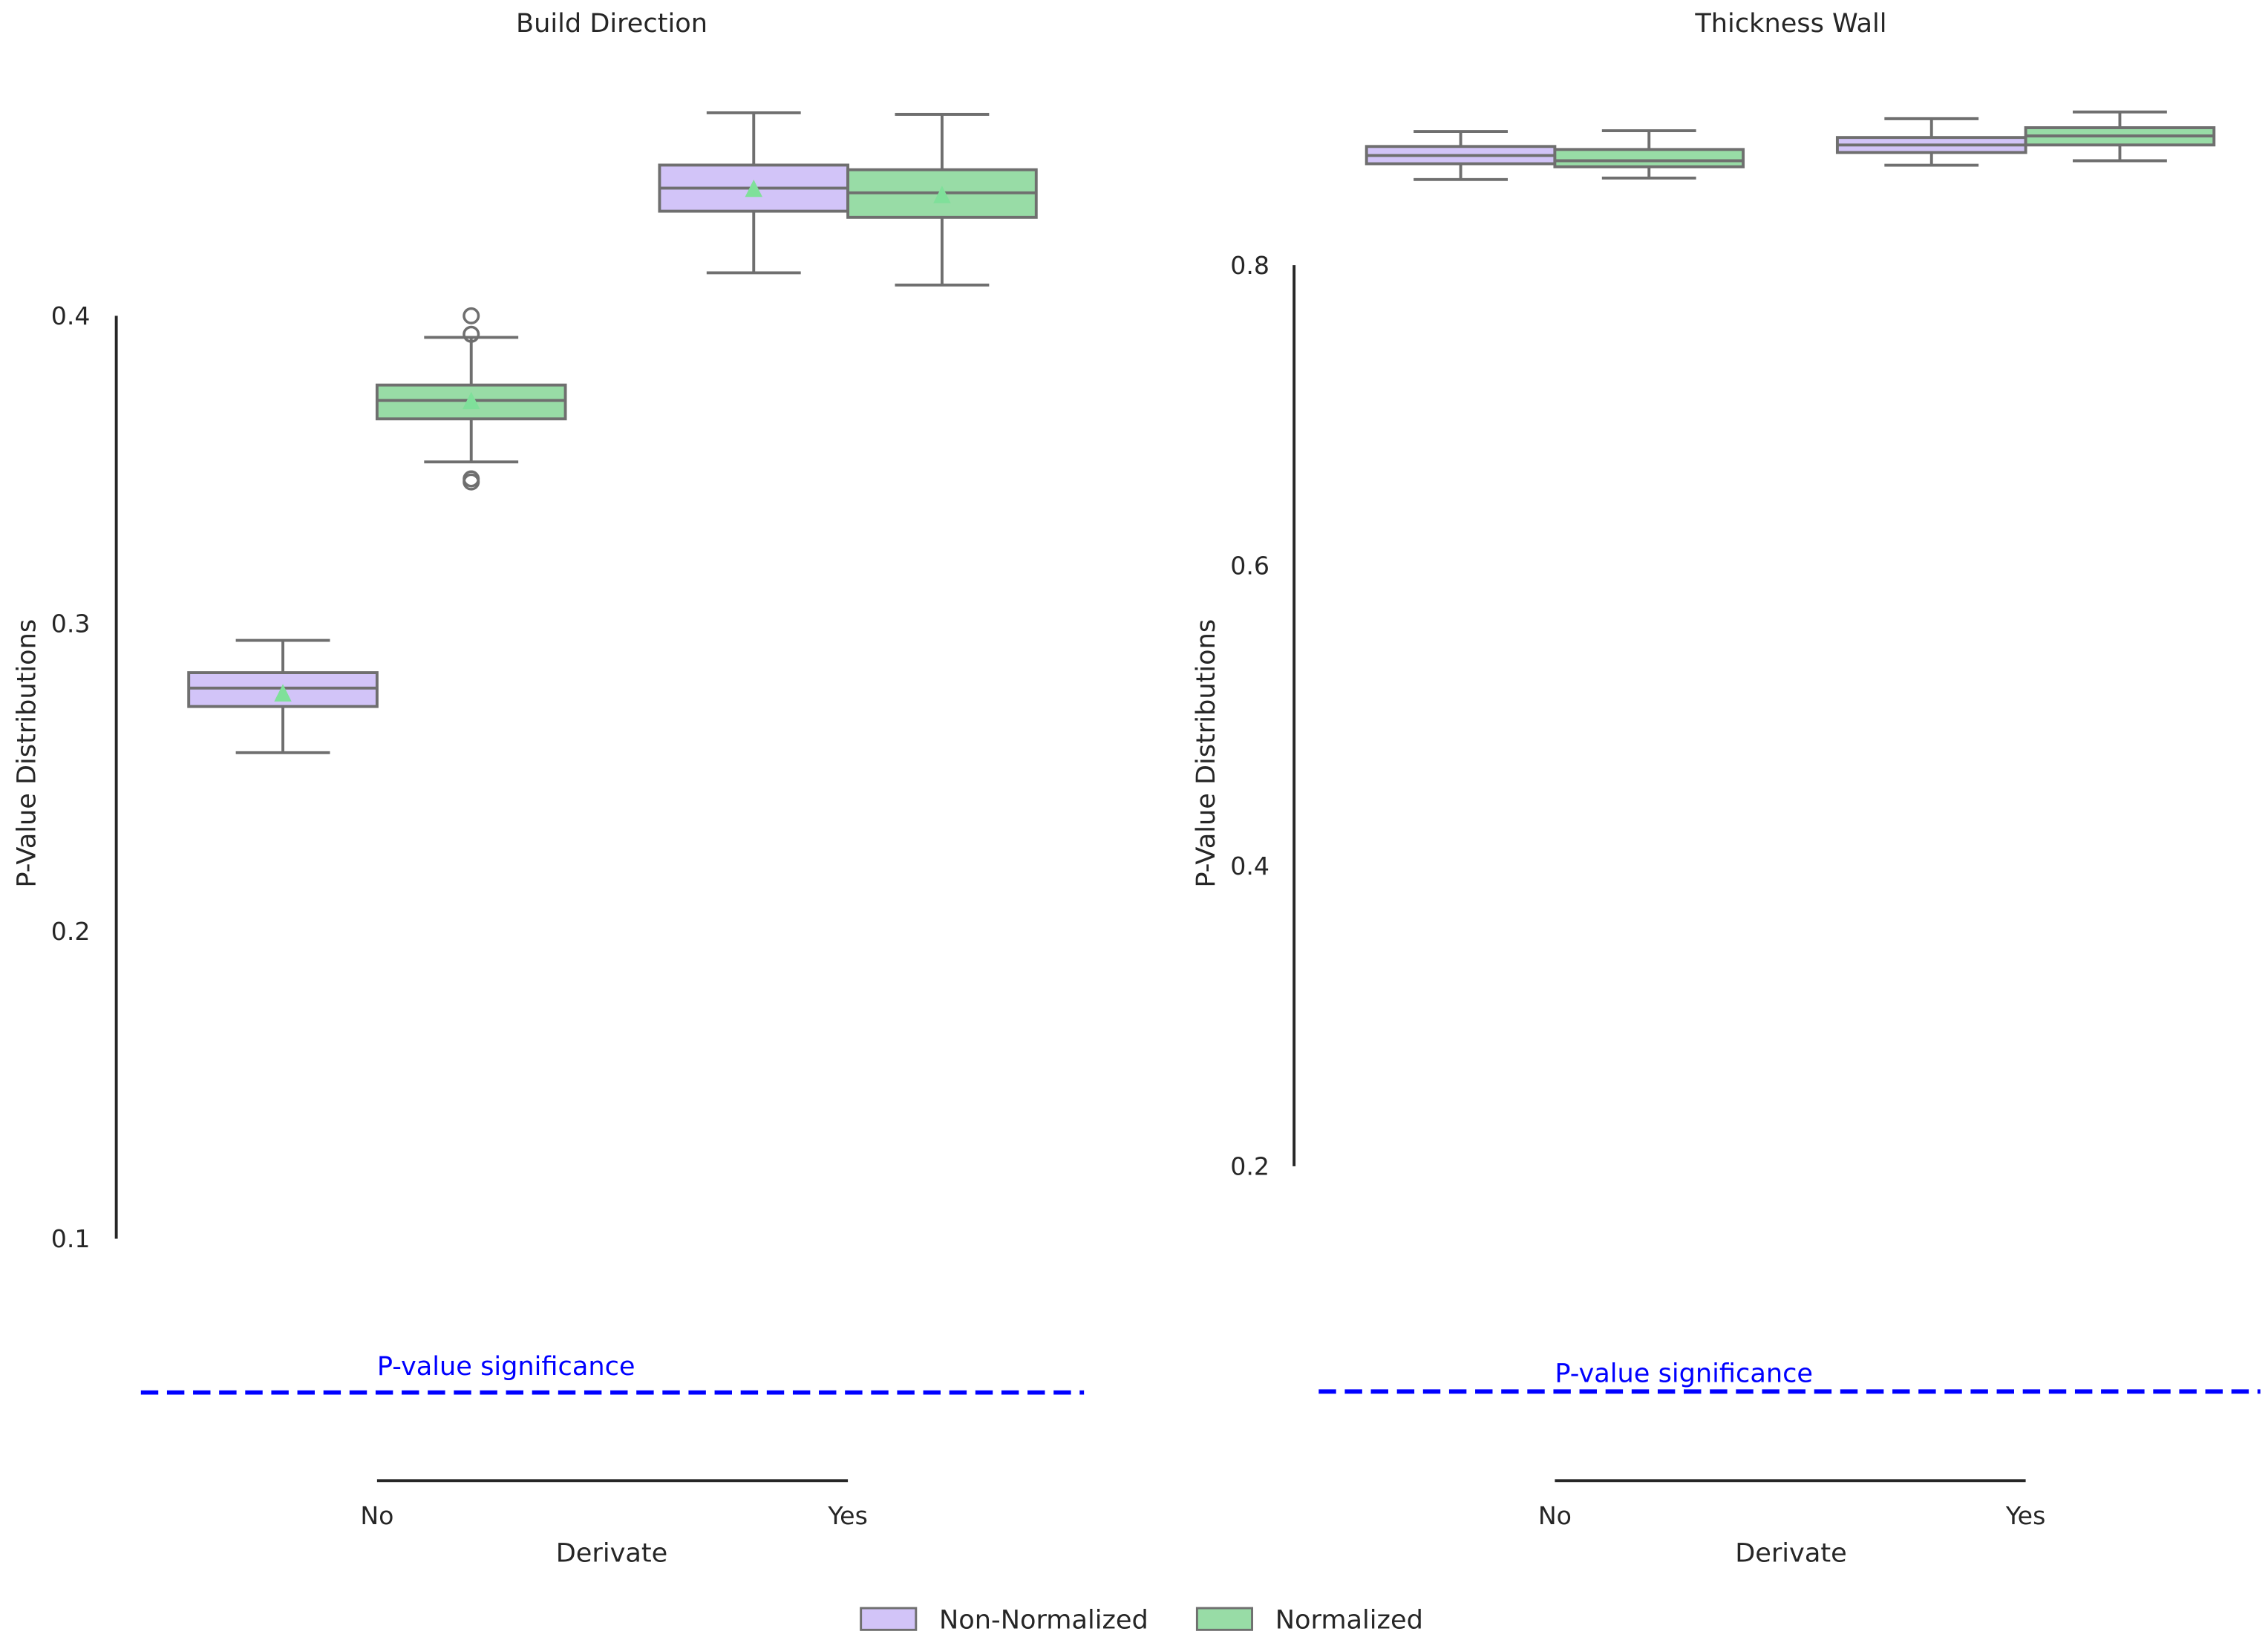 Image resolution: width=2268 pixels, height=1640 pixels. What do you see at coordinates (1224, 1619) in the screenshot?
I see `legend-swatch-normalized` at bounding box center [1224, 1619].